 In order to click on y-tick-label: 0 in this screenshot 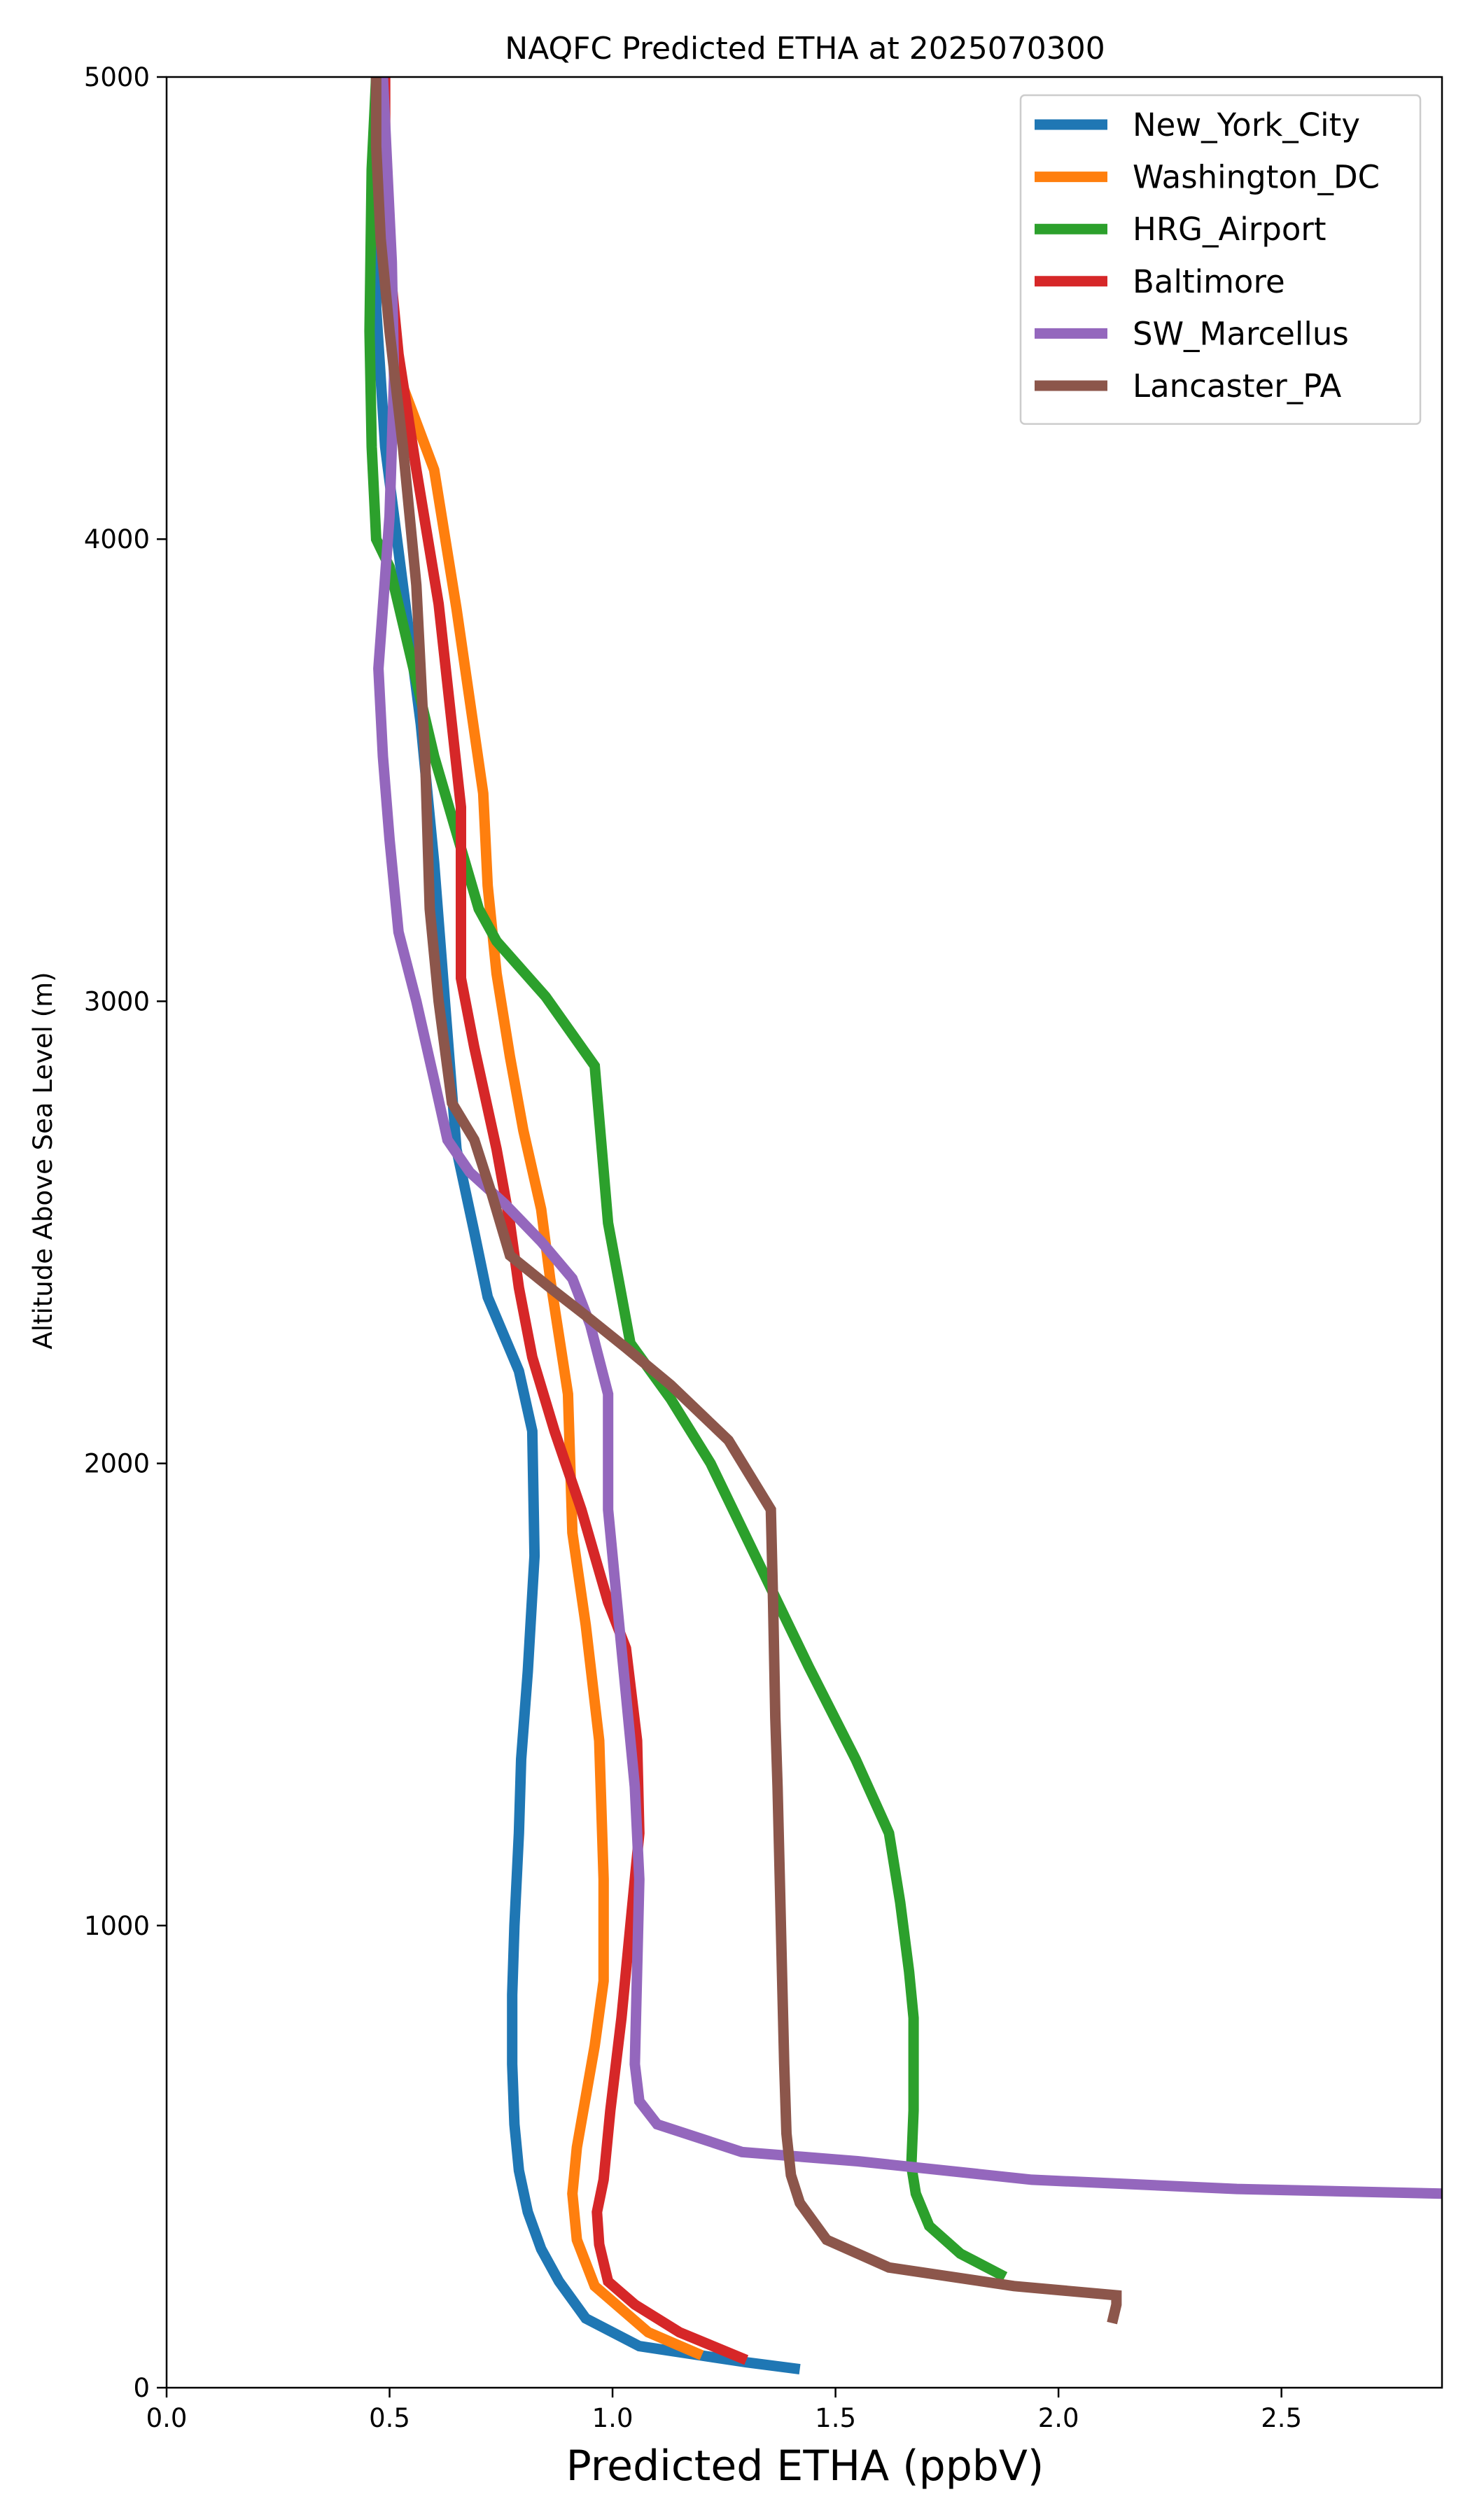, I will do `click(141, 2388)`.